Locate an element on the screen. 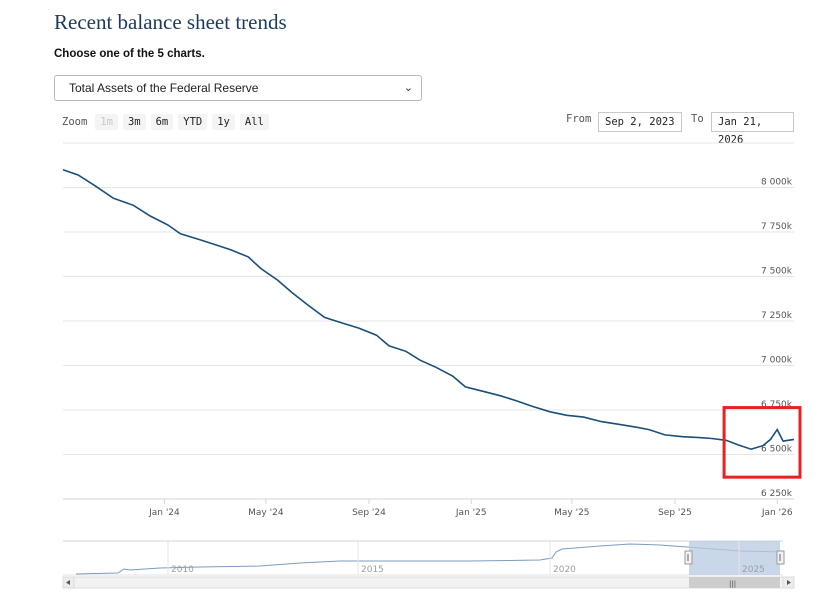 The image size is (827, 609). y-tick-label: 6 250k is located at coordinates (777, 494).